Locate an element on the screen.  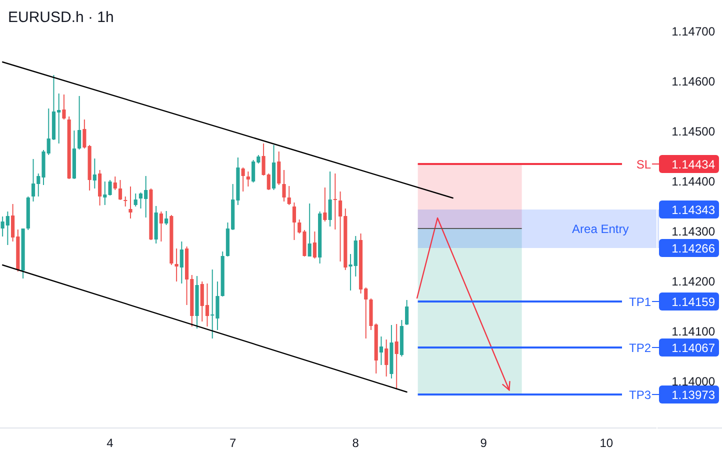
x-tick-label: 8 is located at coordinates (356, 443).